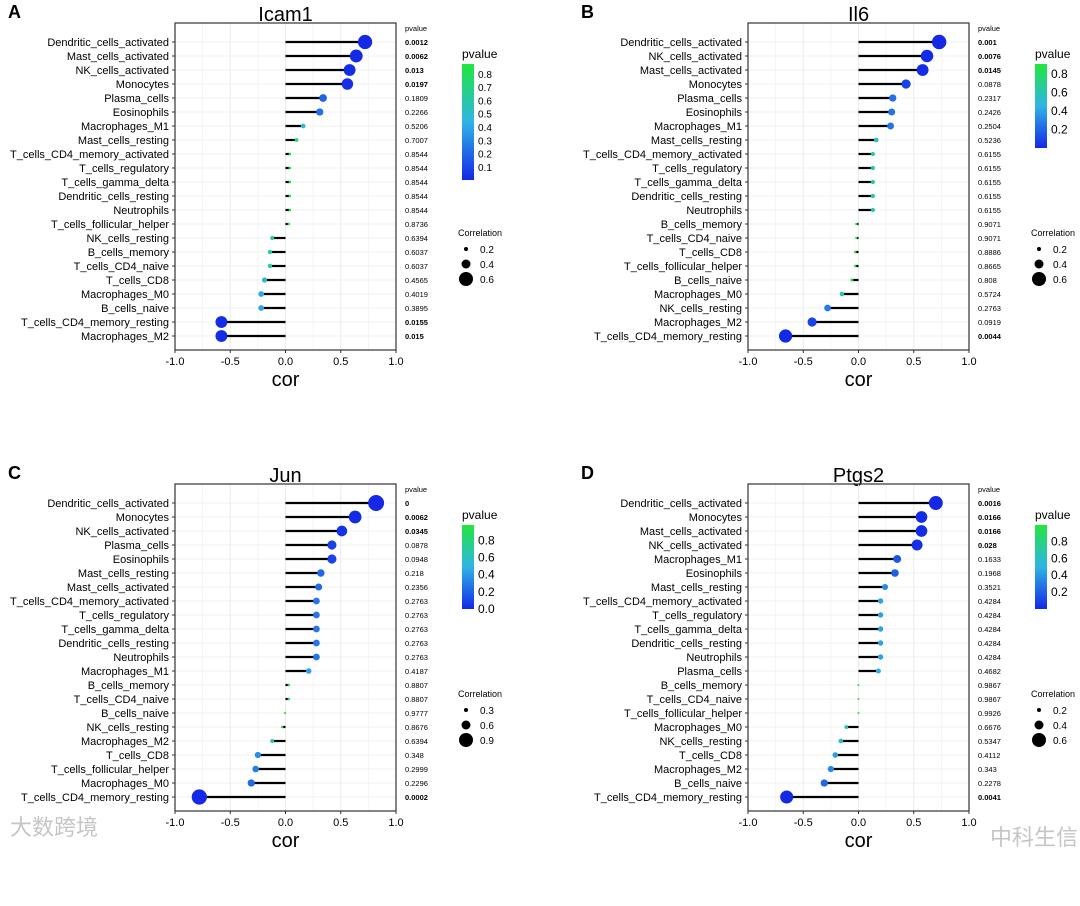 The width and height of the screenshot is (1080, 906). Describe the element at coordinates (989, 713) in the screenshot. I see `pvalue-label: 0.9926` at that location.